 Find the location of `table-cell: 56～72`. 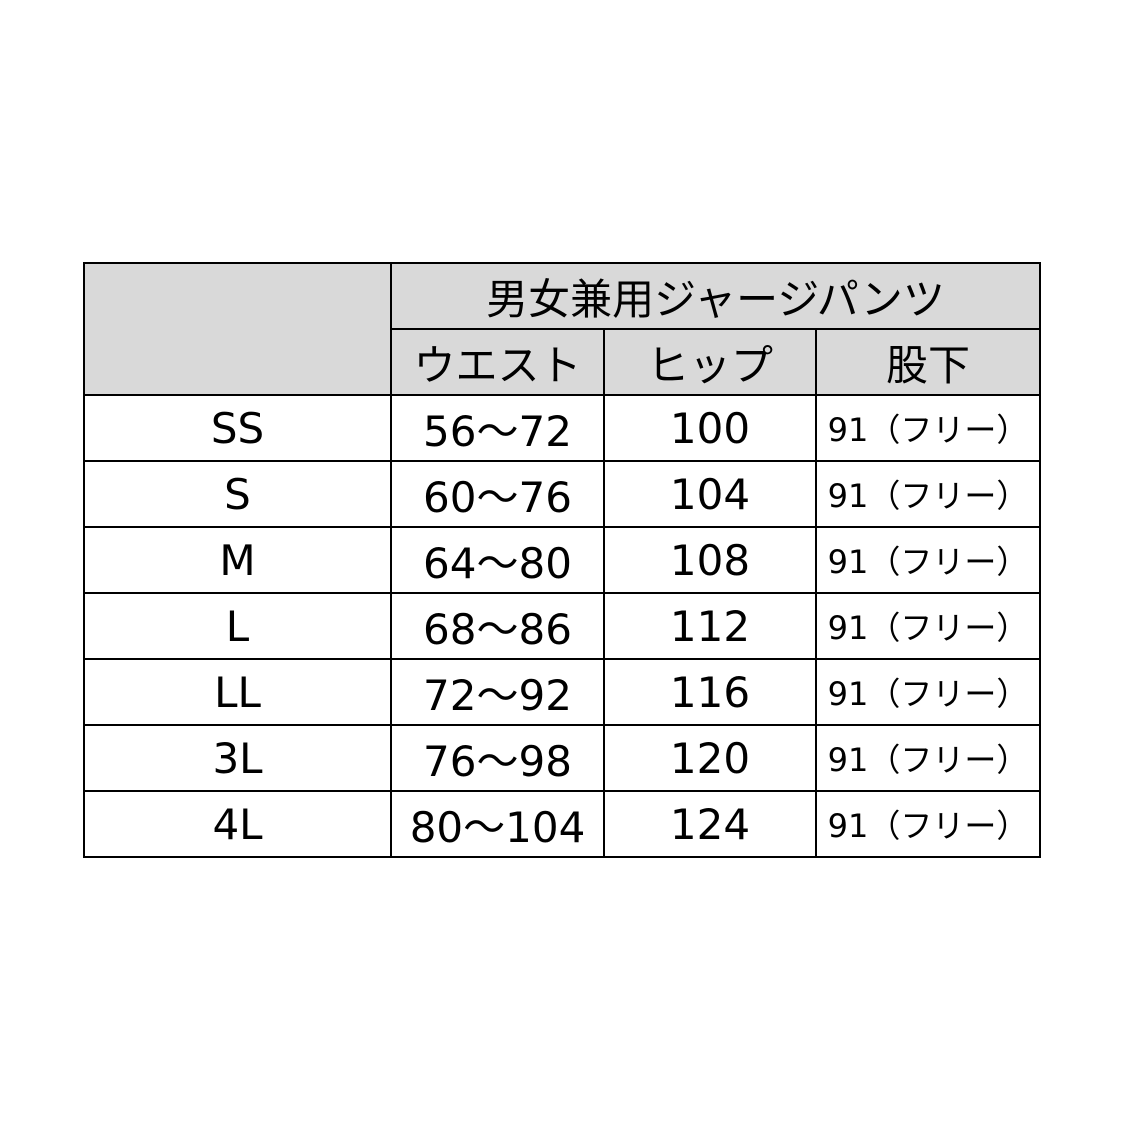

table-cell: 56～72 is located at coordinates (497, 428).